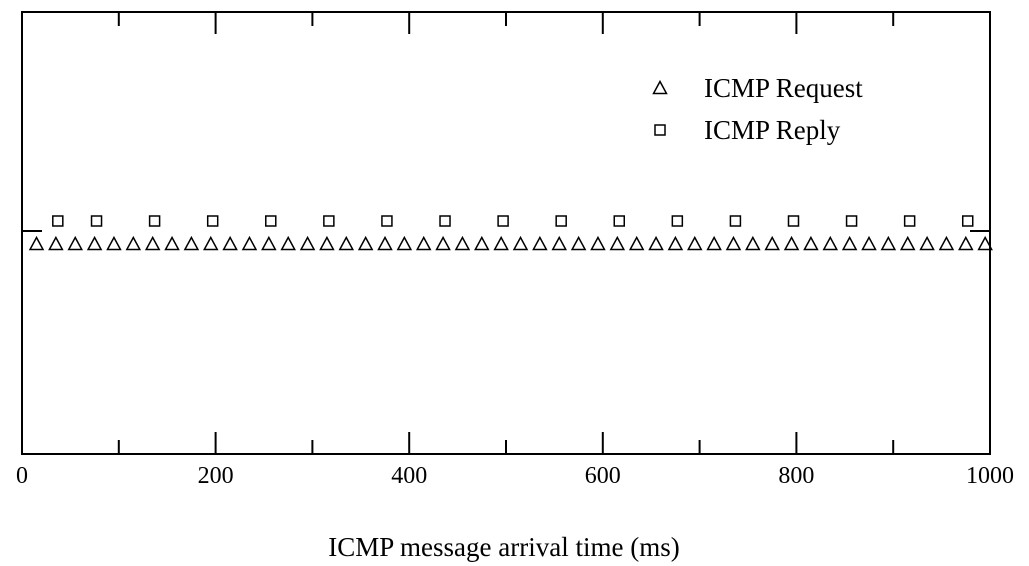  Describe the element at coordinates (660, 87) in the screenshot. I see `legend-triangle-icon` at that location.